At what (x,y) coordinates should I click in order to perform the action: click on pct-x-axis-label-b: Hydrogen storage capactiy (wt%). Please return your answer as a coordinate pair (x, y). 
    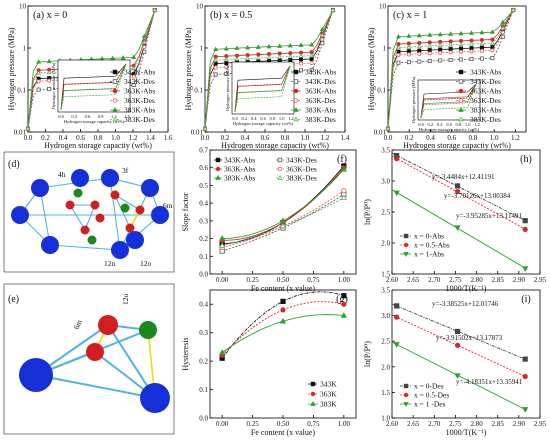
    Looking at the image, I should click on (275, 145).